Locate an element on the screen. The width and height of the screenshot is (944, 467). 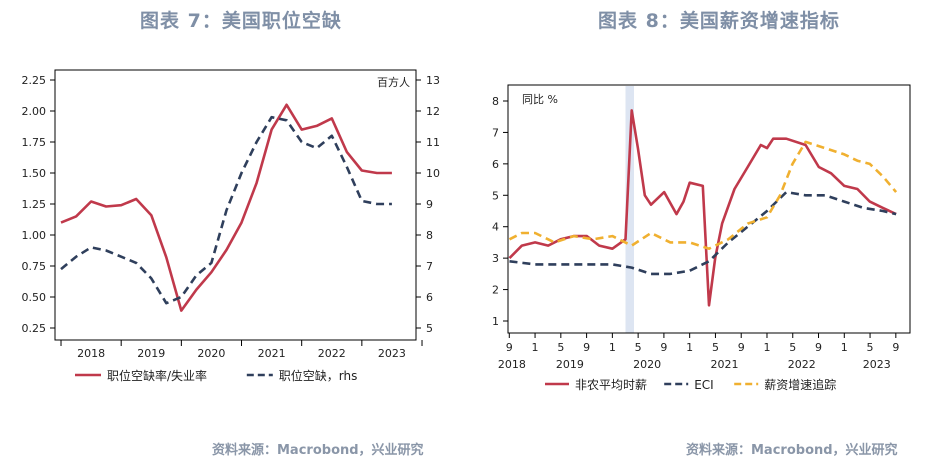
right-y-tick-label: 2 is located at coordinates (495, 290).